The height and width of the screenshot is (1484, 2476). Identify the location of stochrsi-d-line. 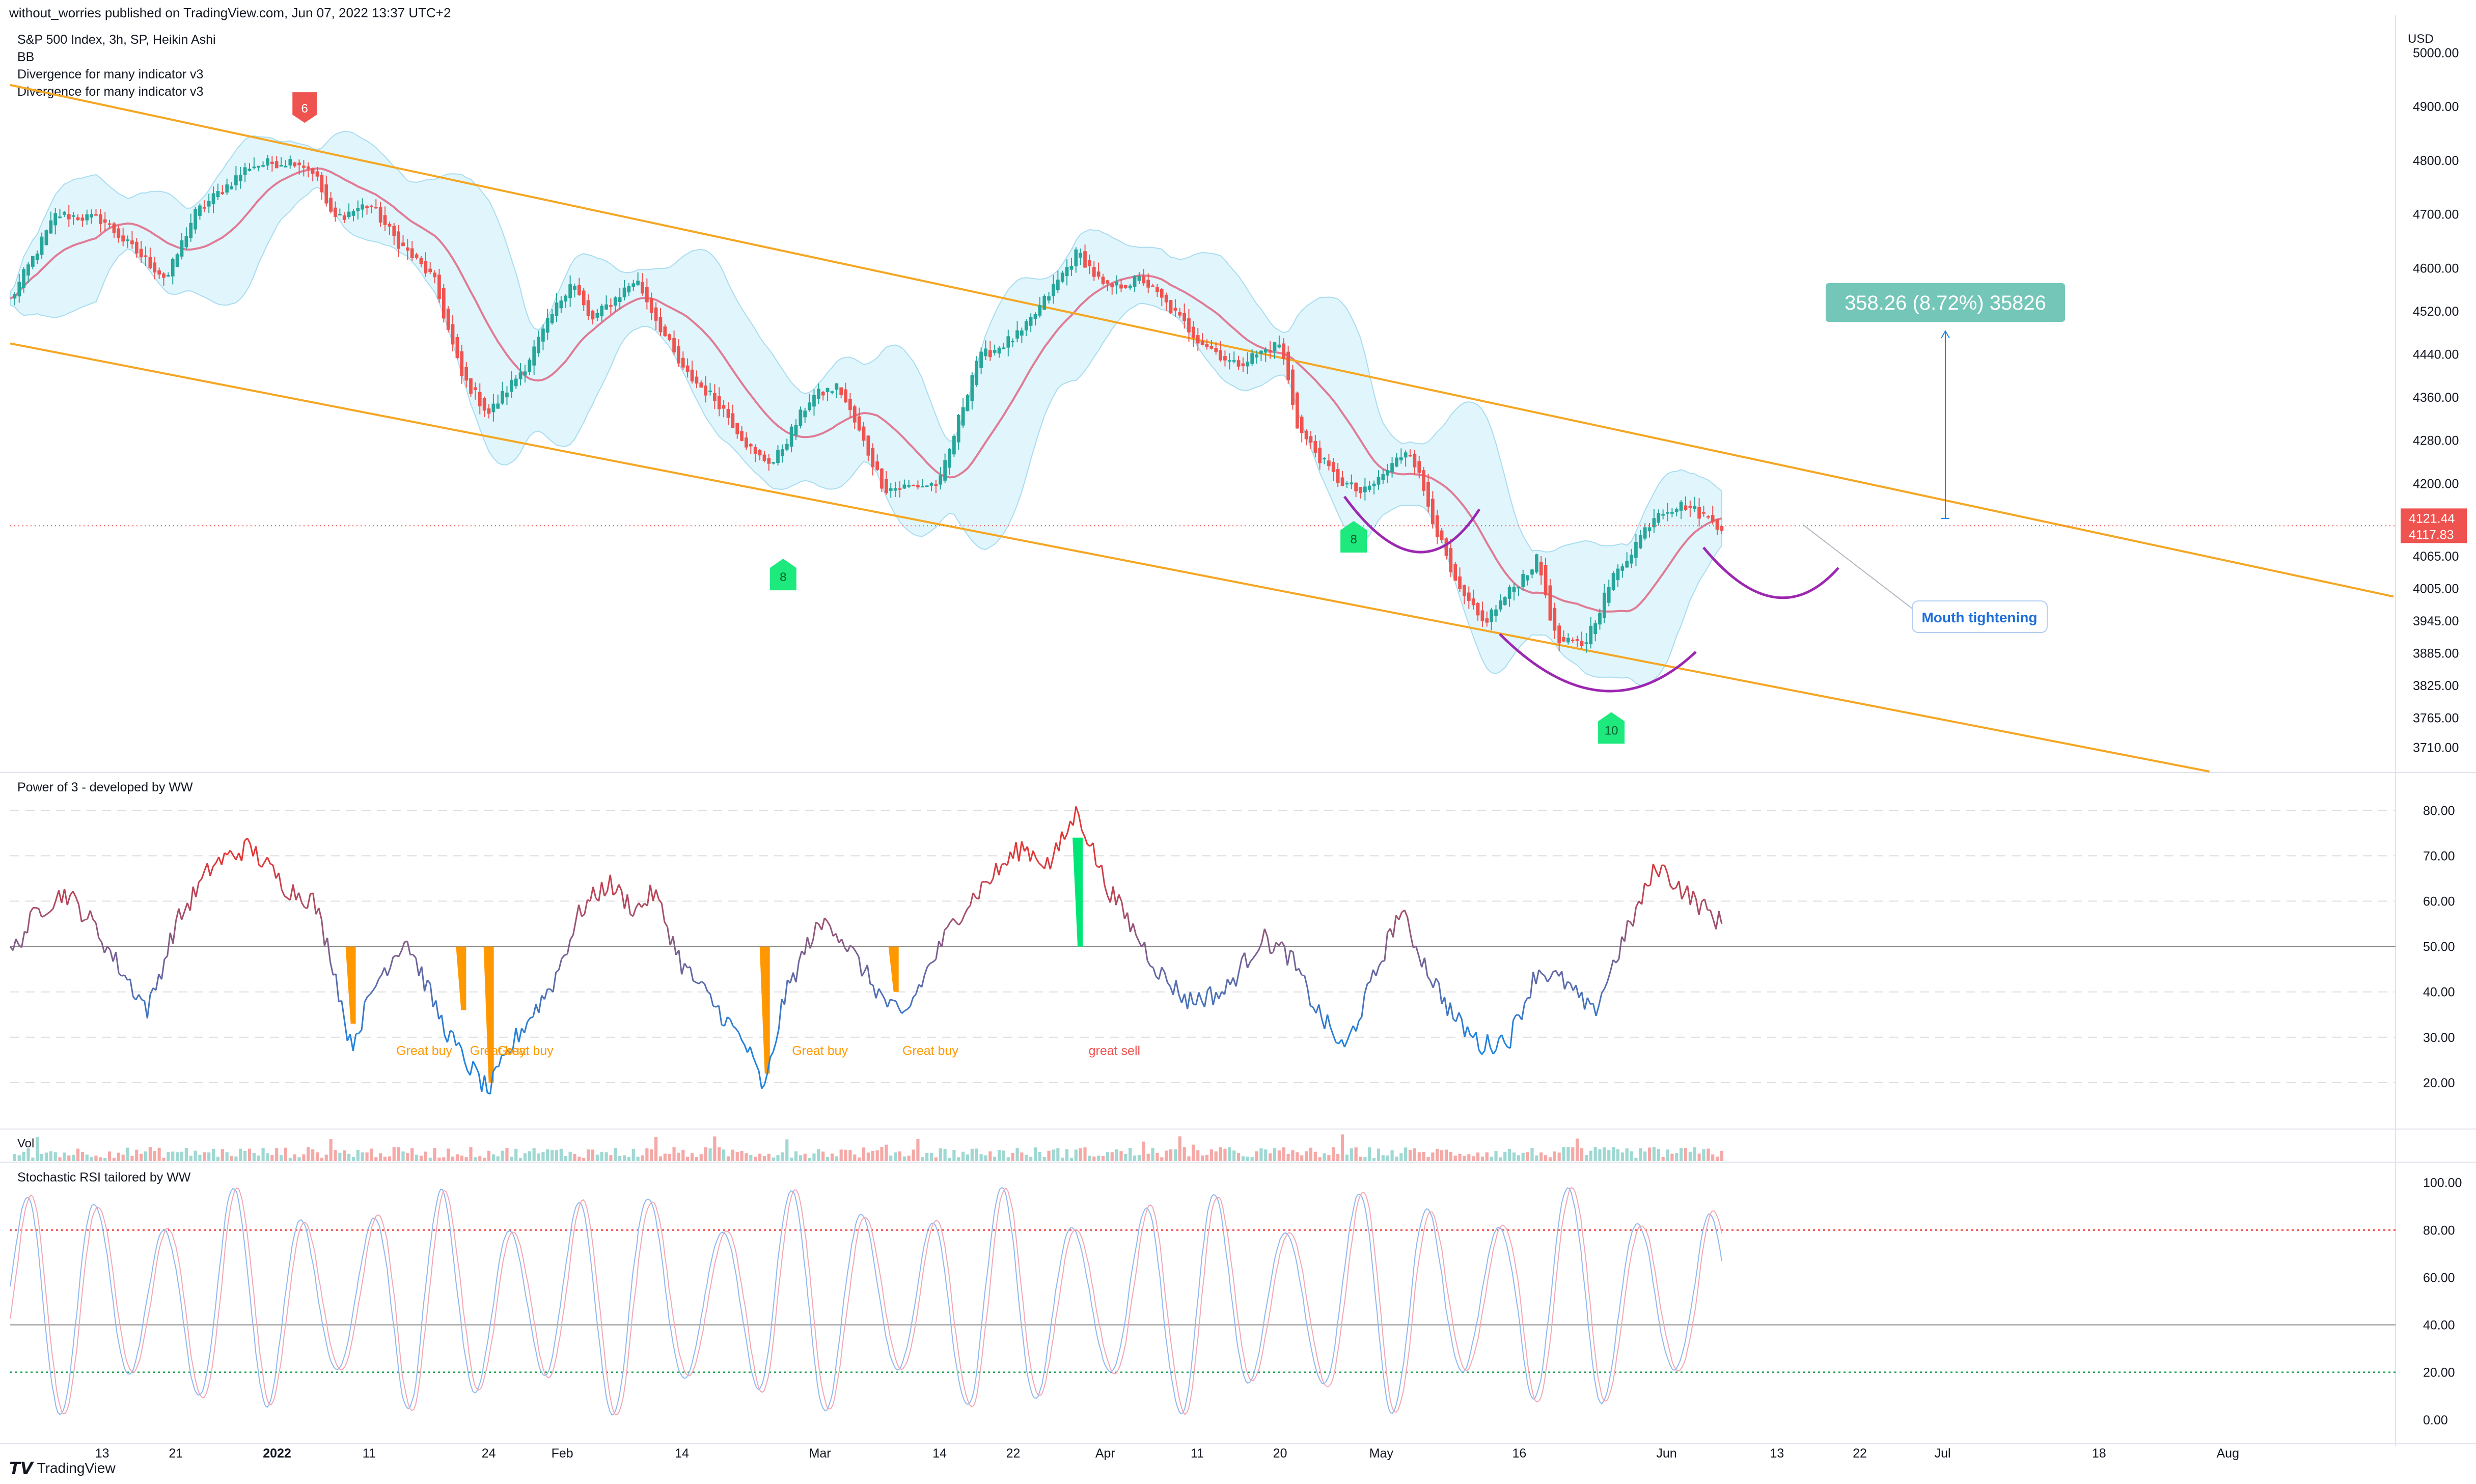
(866, 1301).